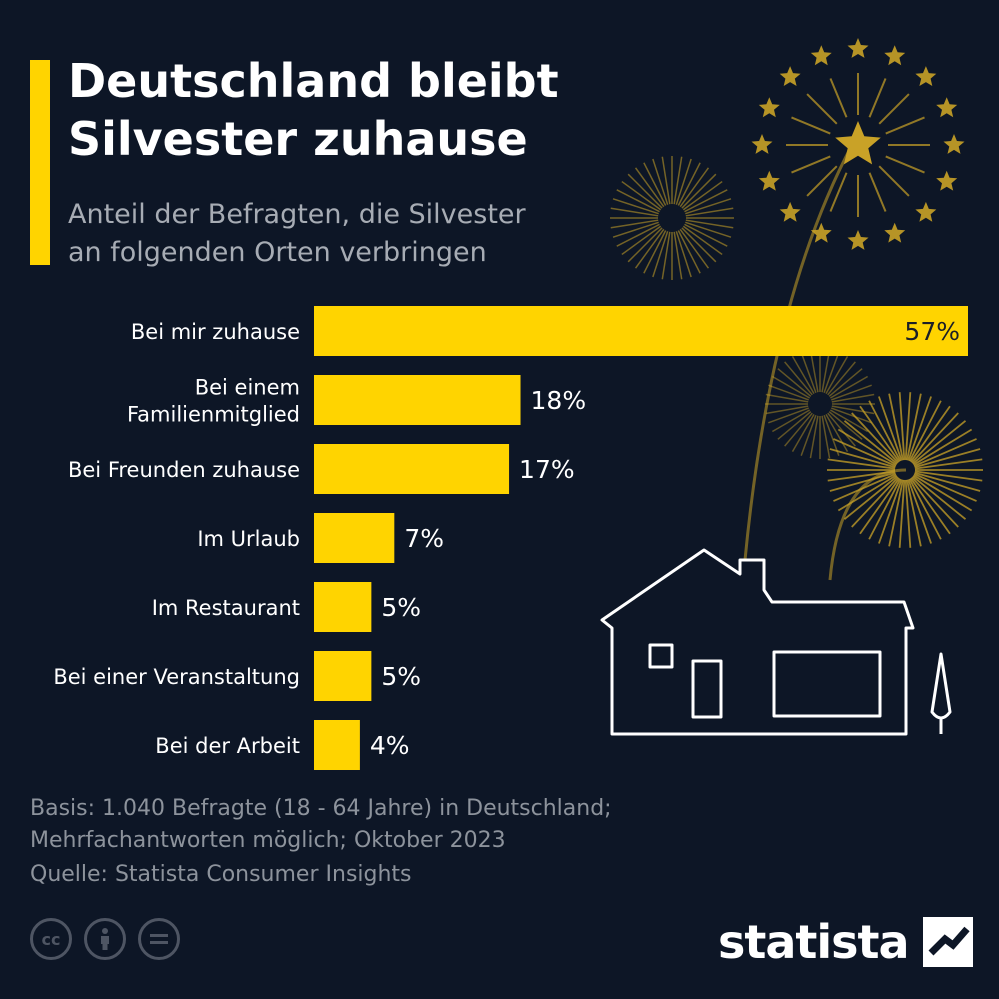 This screenshot has width=999, height=999. I want to click on bar-value-label: 7%, so click(424, 538).